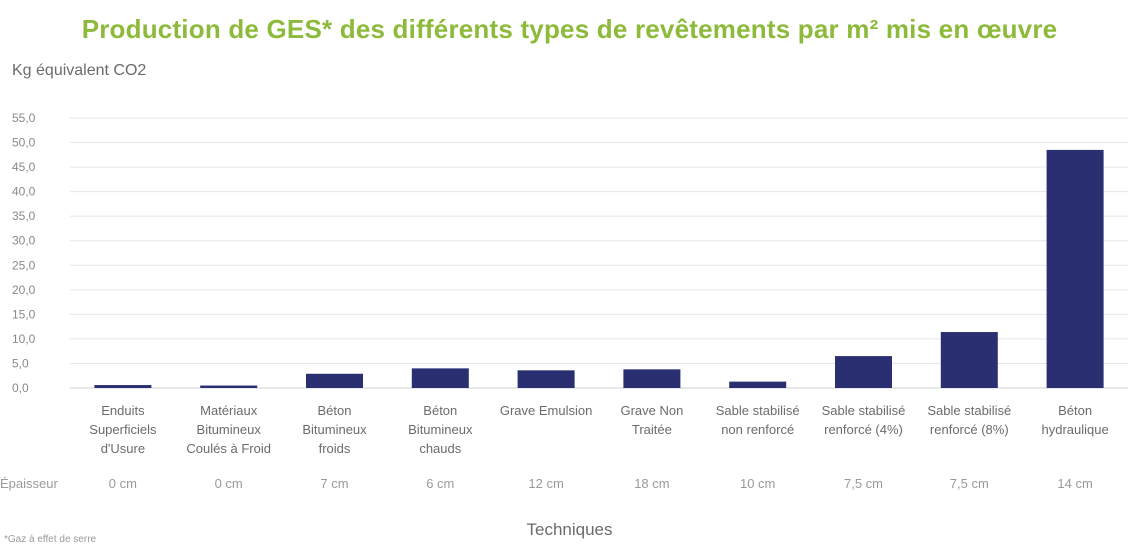  I want to click on thickness-row-label: Épaisseur, so click(29, 483).